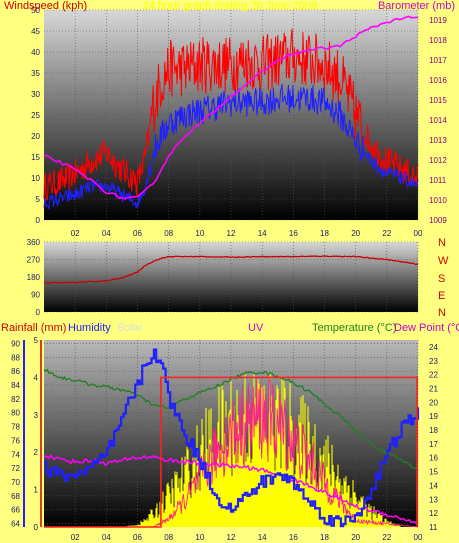 Image resolution: width=459 pixels, height=543 pixels. What do you see at coordinates (433, 472) in the screenshot?
I see `temperature-tick-label: 15` at bounding box center [433, 472].